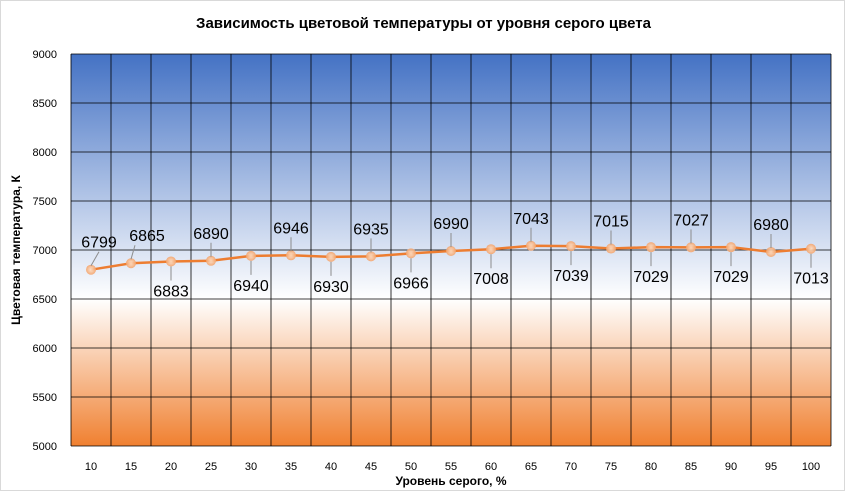 The width and height of the screenshot is (845, 492). What do you see at coordinates (291, 467) in the screenshot?
I see `x-tick-label: 35` at bounding box center [291, 467].